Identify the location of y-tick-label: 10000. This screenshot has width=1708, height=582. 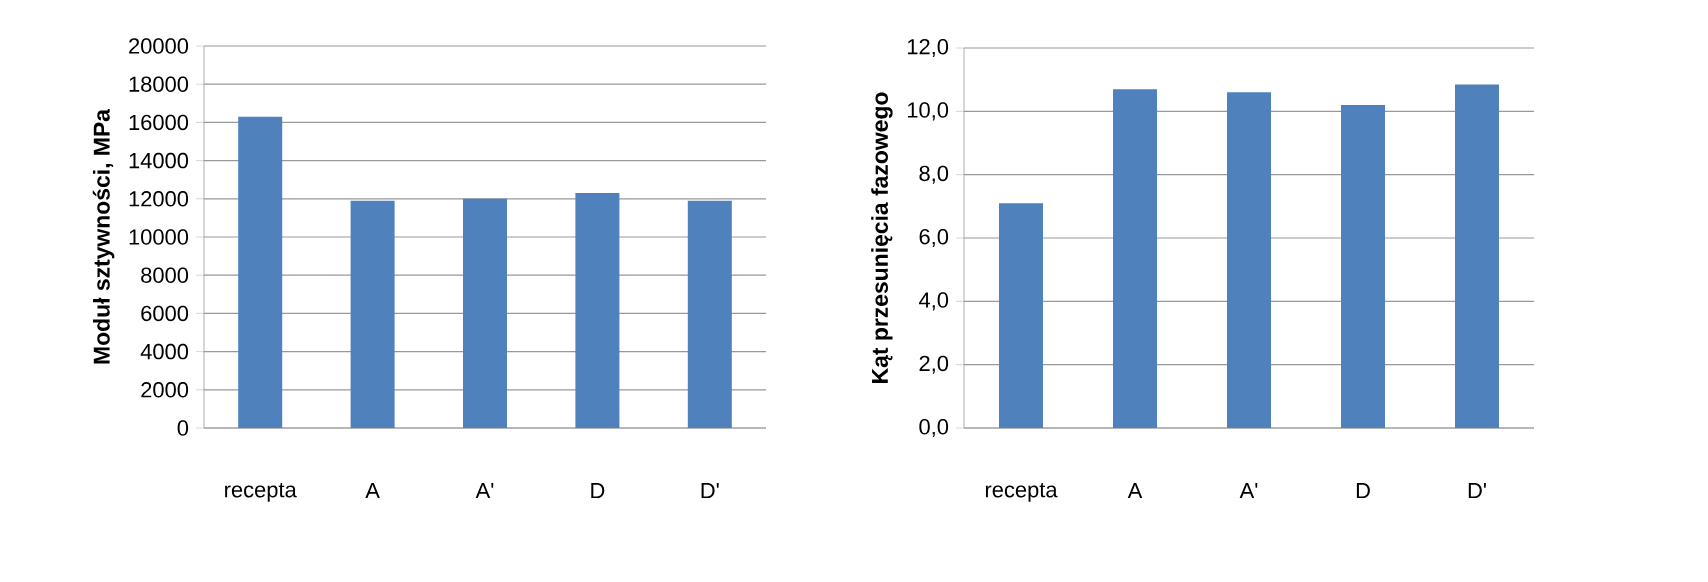
(159, 237).